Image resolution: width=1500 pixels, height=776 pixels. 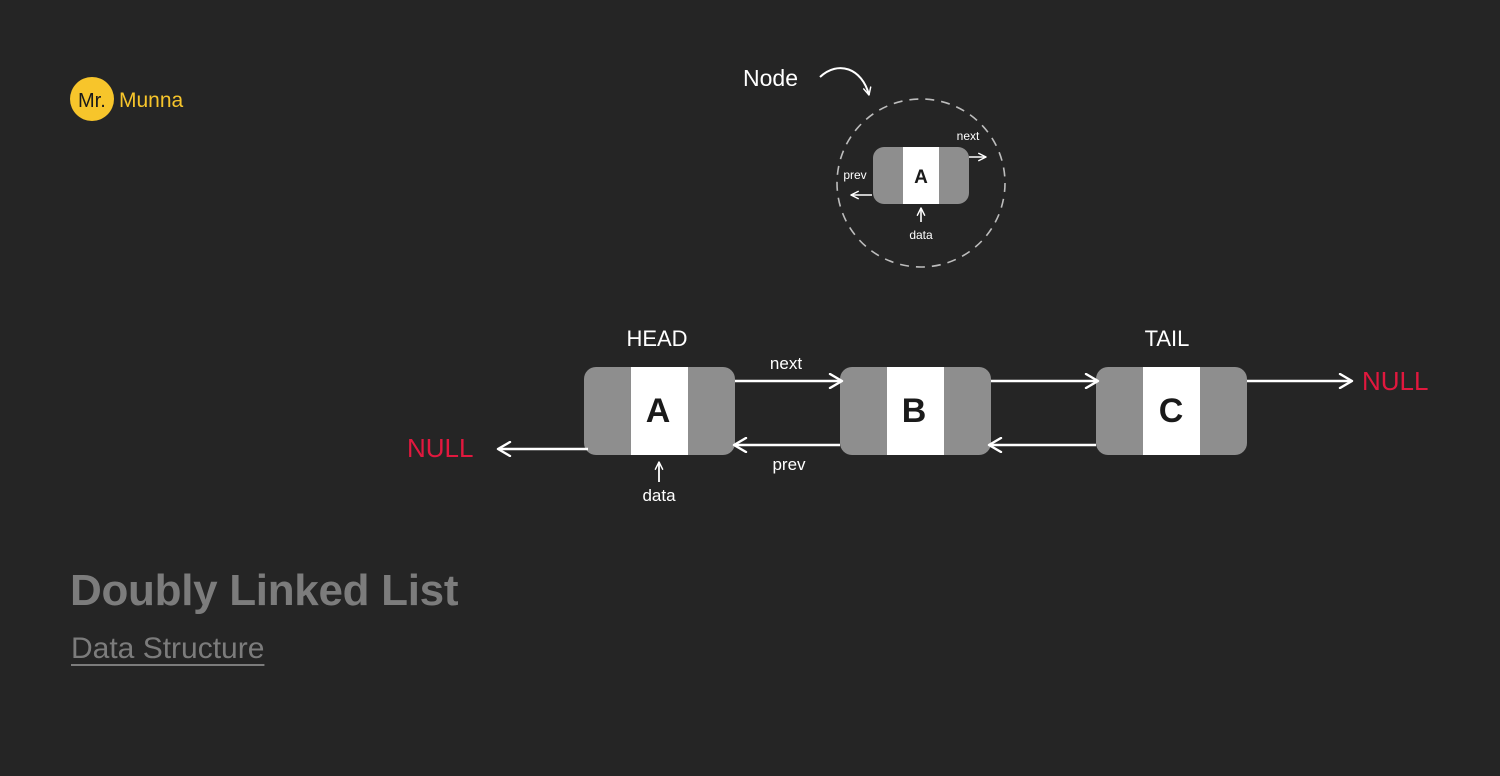 I want to click on logo-name: Munna, so click(x=151, y=100).